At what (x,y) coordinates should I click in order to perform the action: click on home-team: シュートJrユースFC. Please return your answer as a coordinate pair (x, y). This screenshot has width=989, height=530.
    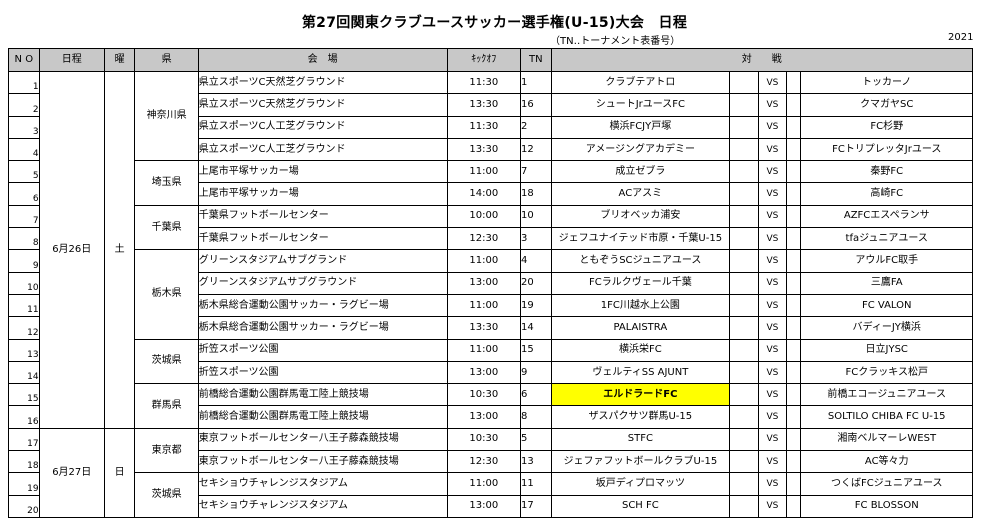
    Looking at the image, I should click on (640, 105).